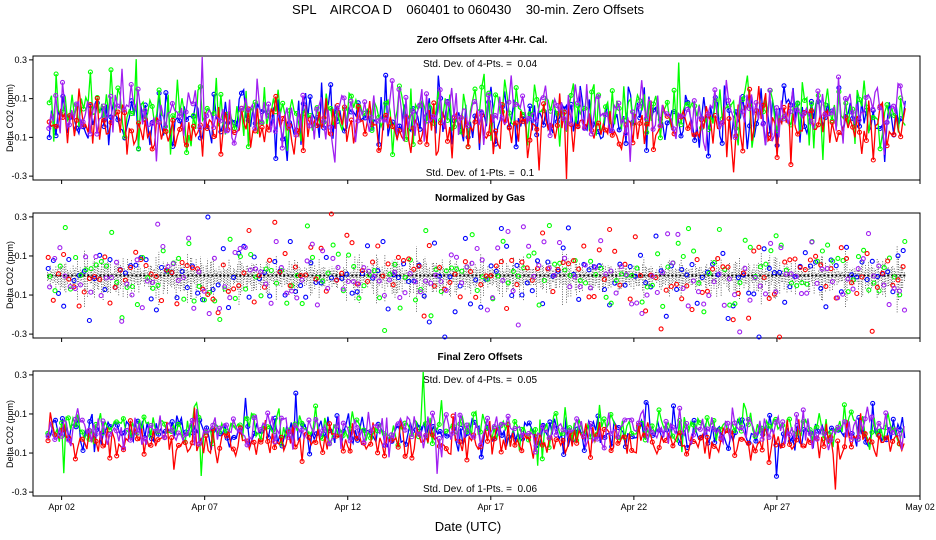  Describe the element at coordinates (19, 334) in the screenshot. I see `y-tick-label: -0.3` at that location.